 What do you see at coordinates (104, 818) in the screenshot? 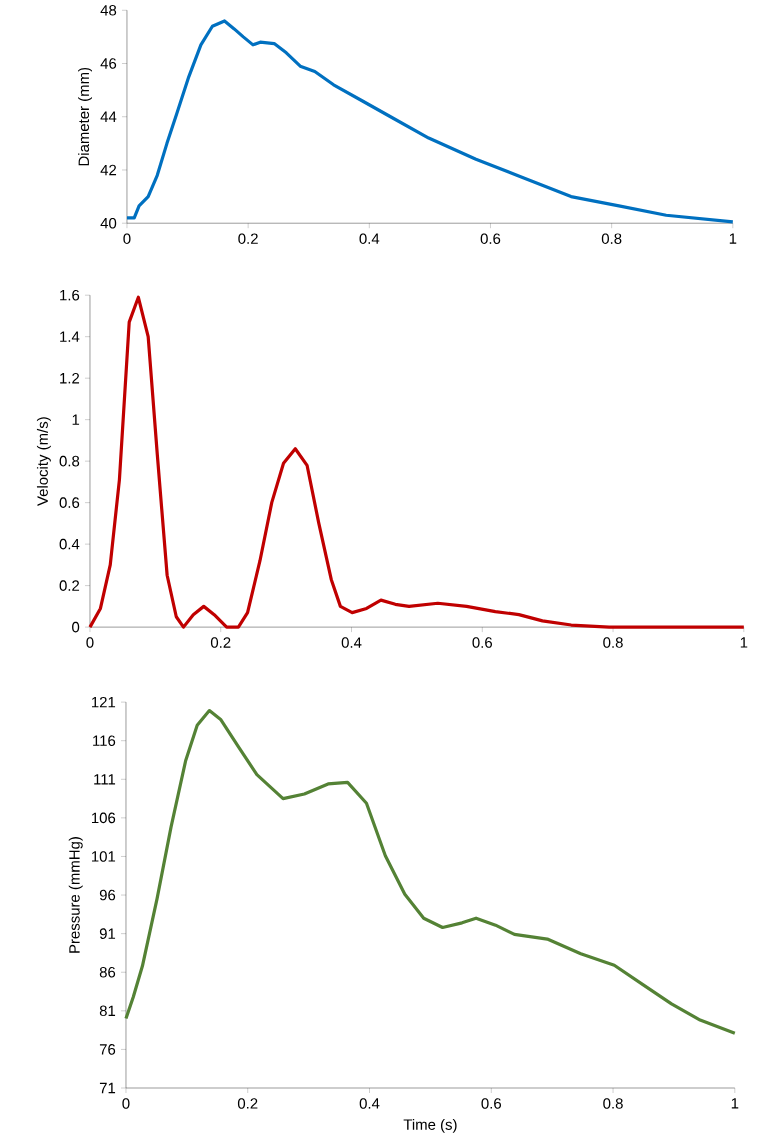
I see `y-tick-label: 106` at bounding box center [104, 818].